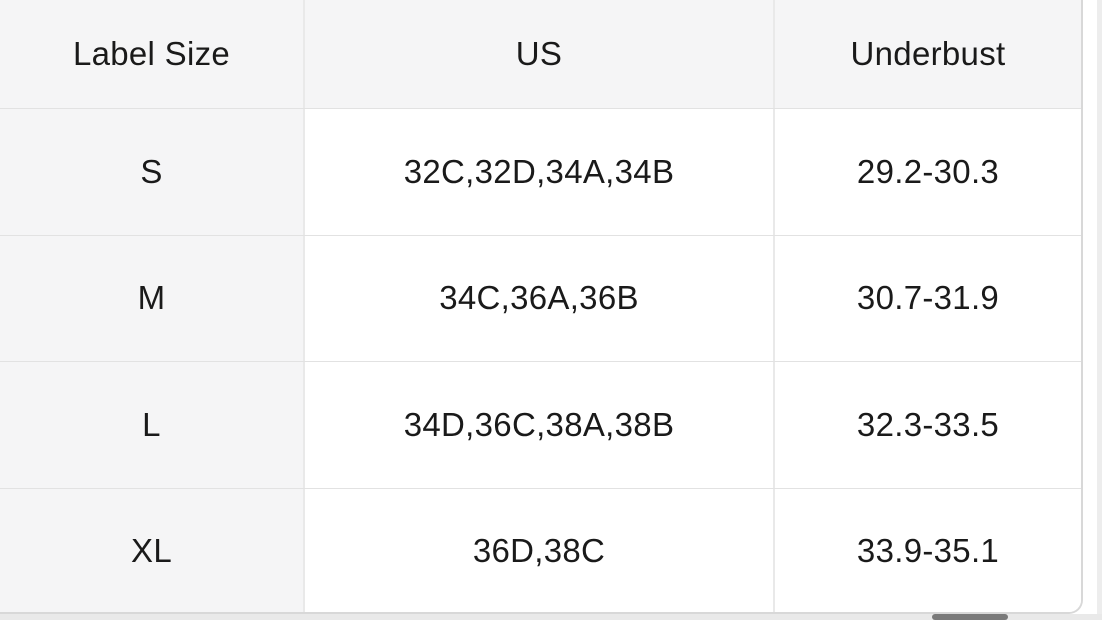 This screenshot has height=620, width=1102. Describe the element at coordinates (151, 550) in the screenshot. I see `cell-label-size: XL` at that location.